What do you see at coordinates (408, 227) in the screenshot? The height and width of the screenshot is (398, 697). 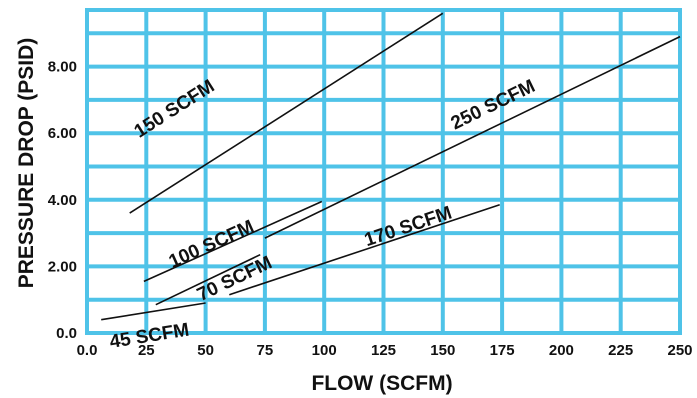 I see `series-label: 170 SCFM` at bounding box center [408, 227].